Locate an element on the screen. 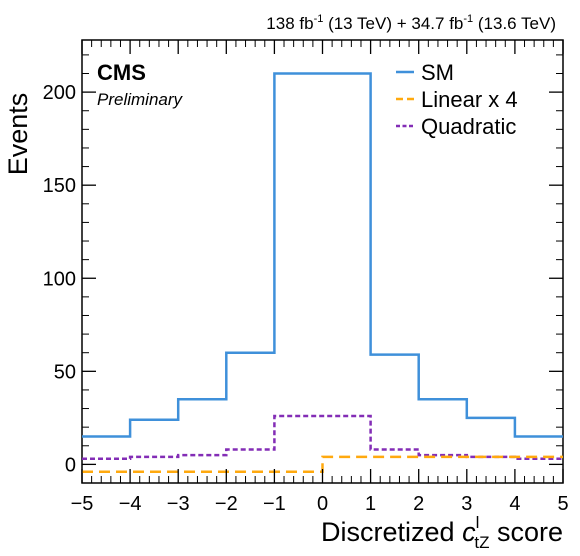 This screenshot has width=580, height=556. x-tick-label: −3 is located at coordinates (178, 504).